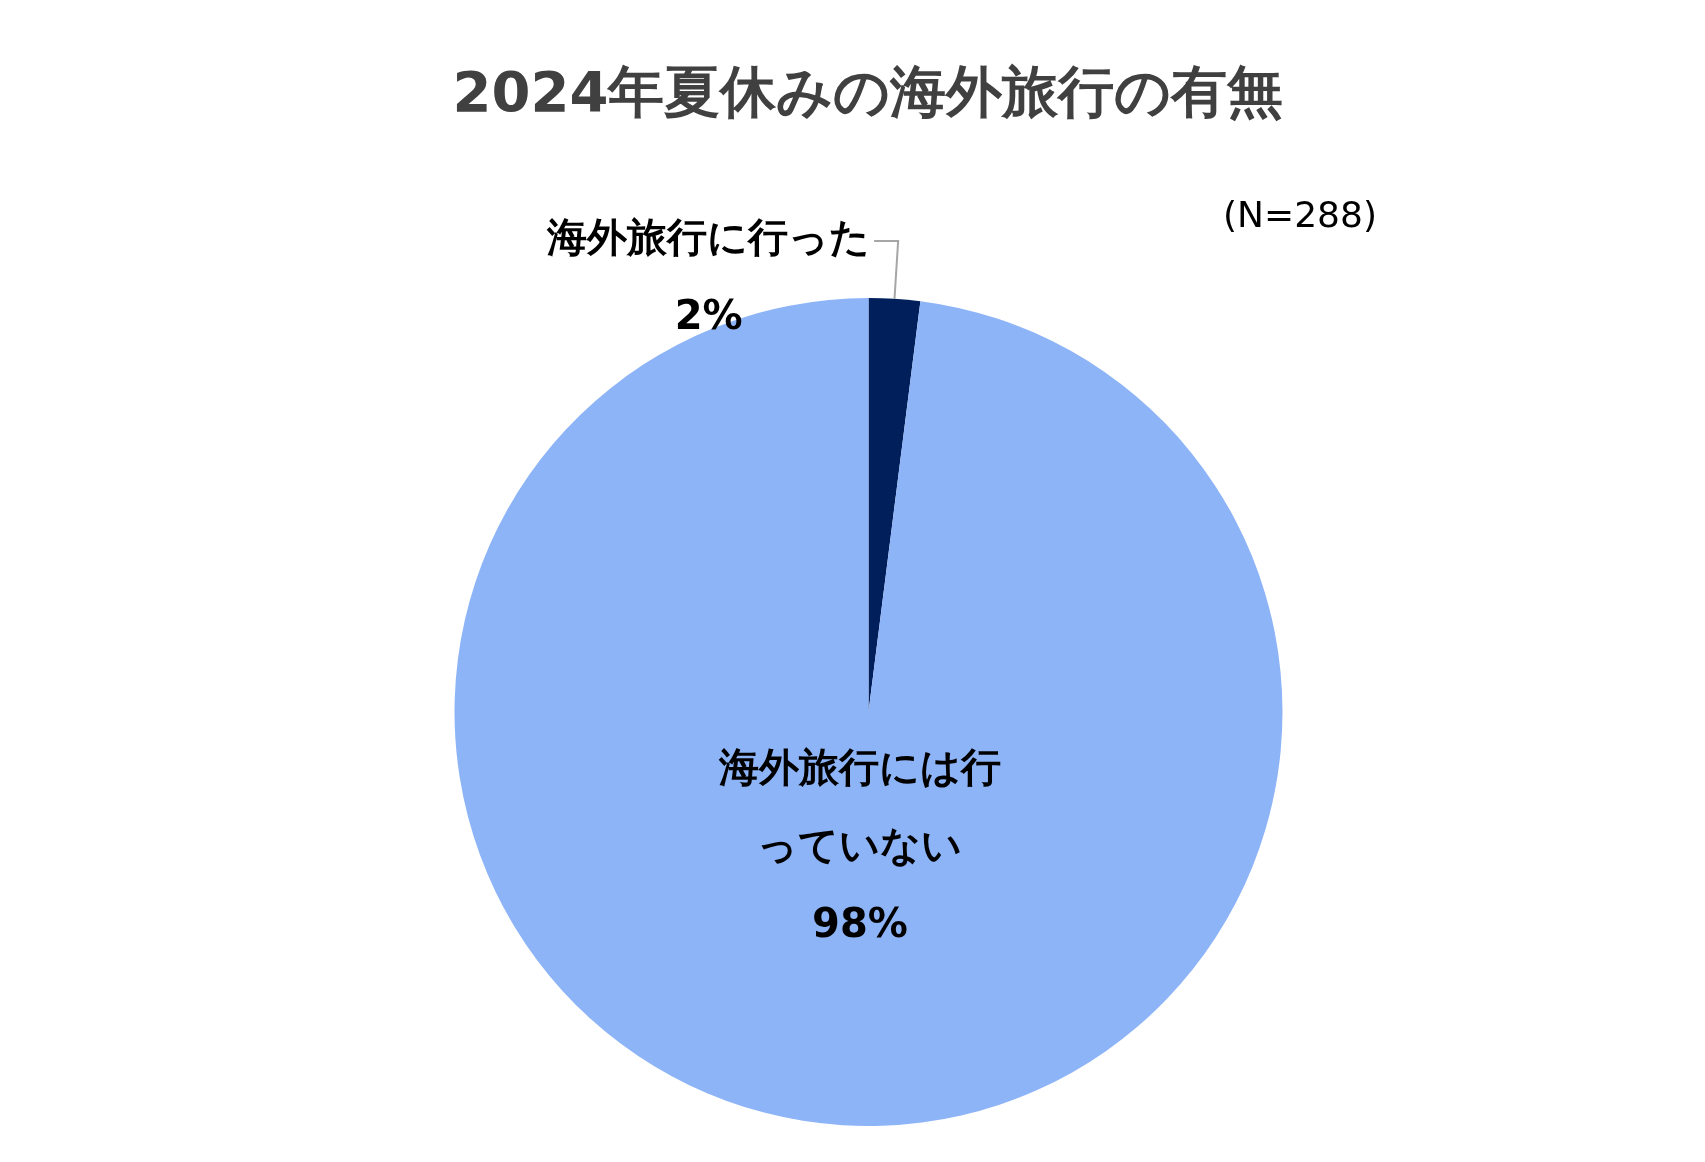 The image size is (1705, 1162). What do you see at coordinates (1300, 215) in the screenshot?
I see `text: (N=288)` at bounding box center [1300, 215].